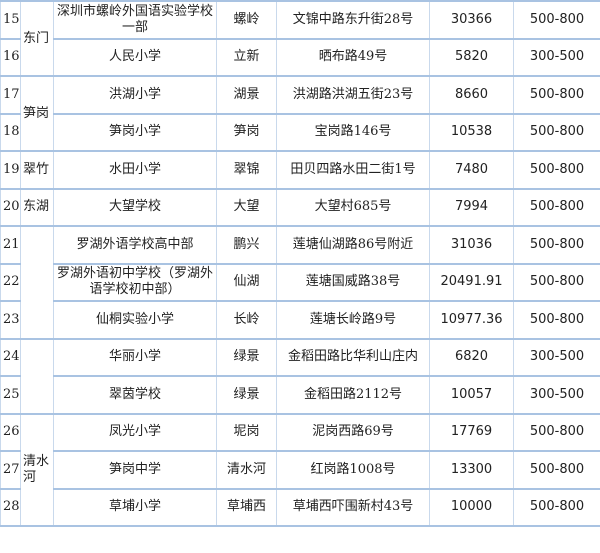  I want to click on address: 泥岗西路69号, so click(353, 432).